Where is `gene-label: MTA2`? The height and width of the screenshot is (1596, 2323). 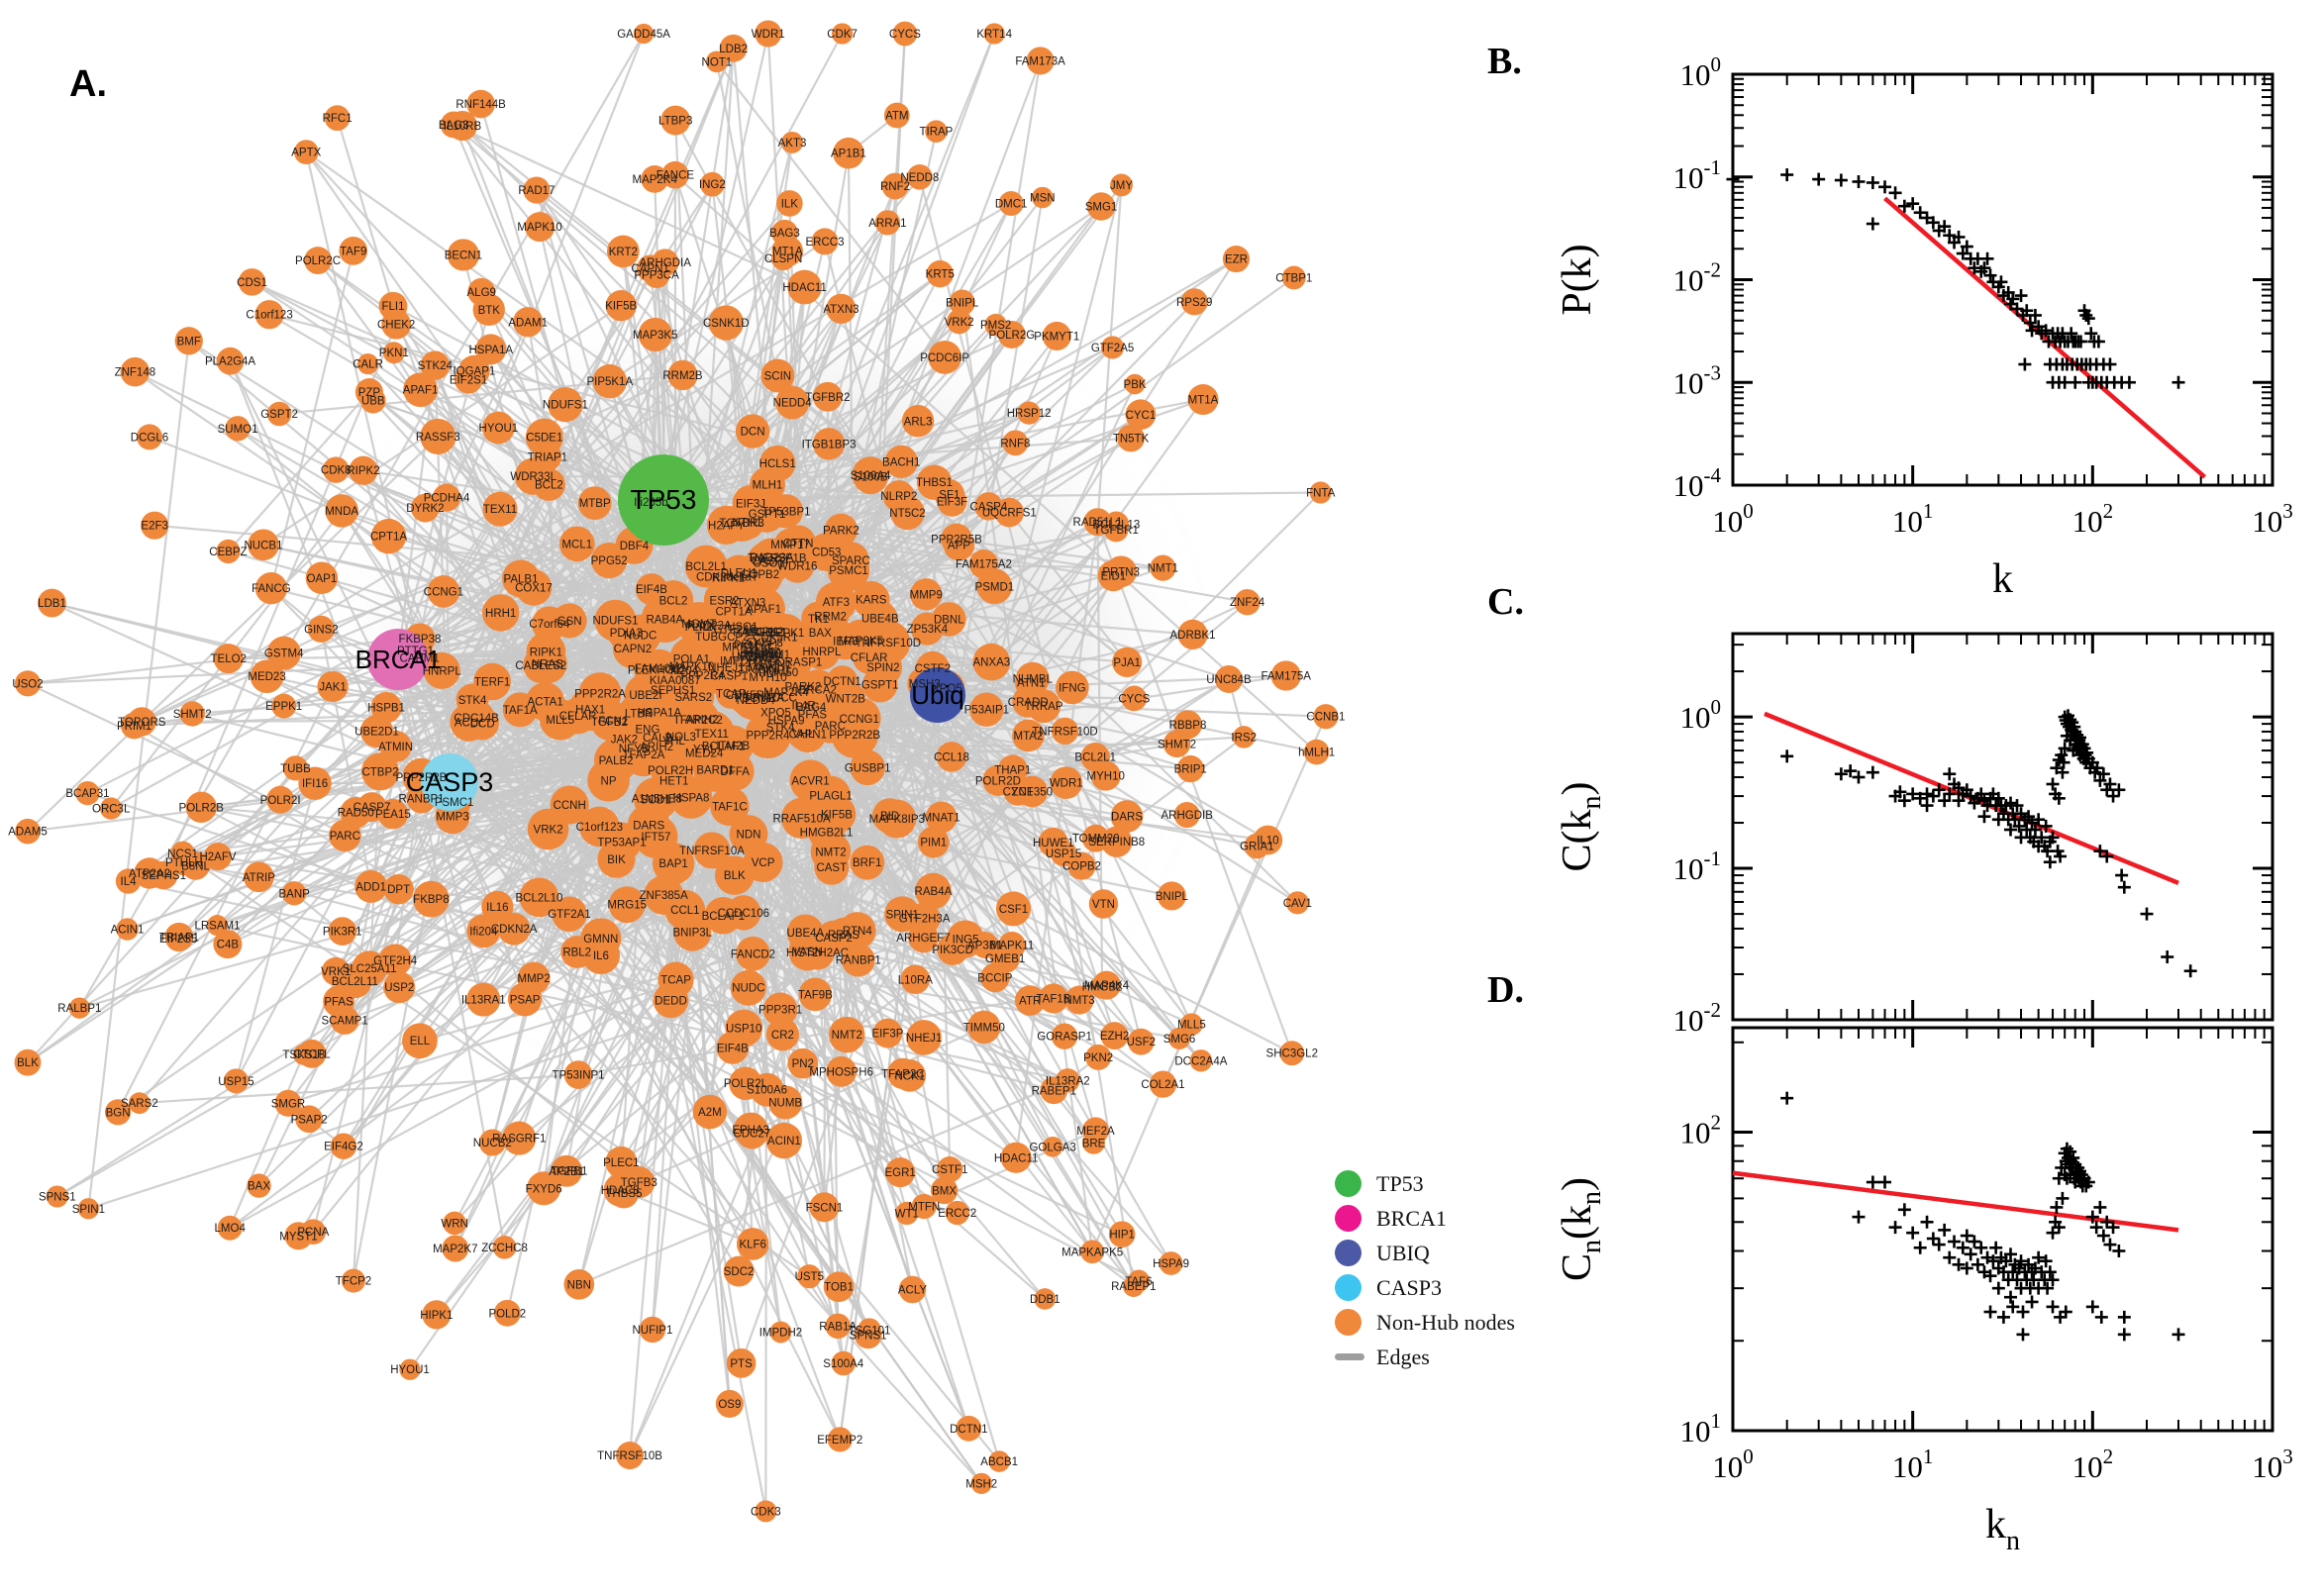
gene-label: MTA2 is located at coordinates (1029, 737).